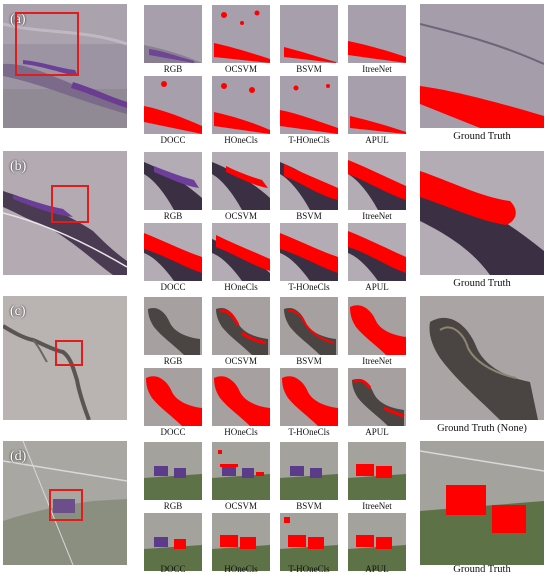 This screenshot has height=580, width=550. I want to click on overview-image-a: (a), so click(65, 66).